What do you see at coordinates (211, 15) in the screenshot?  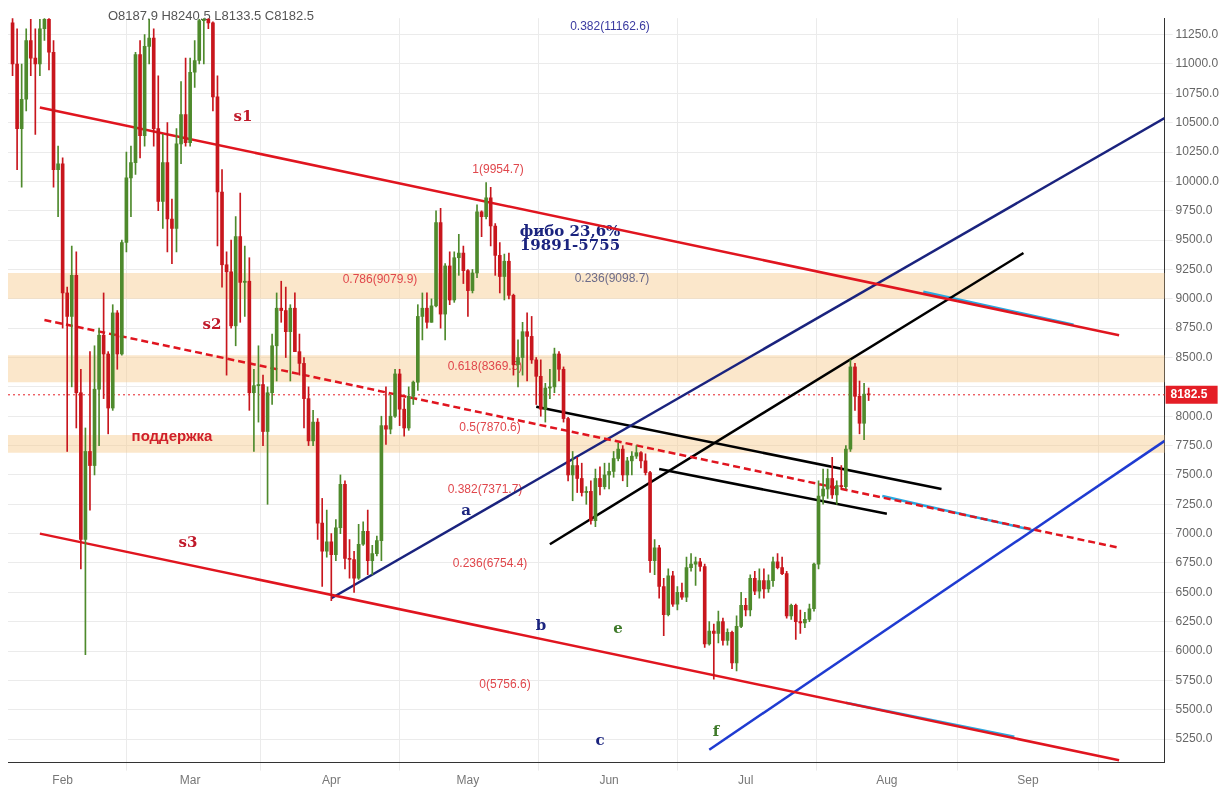 I see `annotation: O8187.9 H8240.5 L8133.5 C8182.5` at bounding box center [211, 15].